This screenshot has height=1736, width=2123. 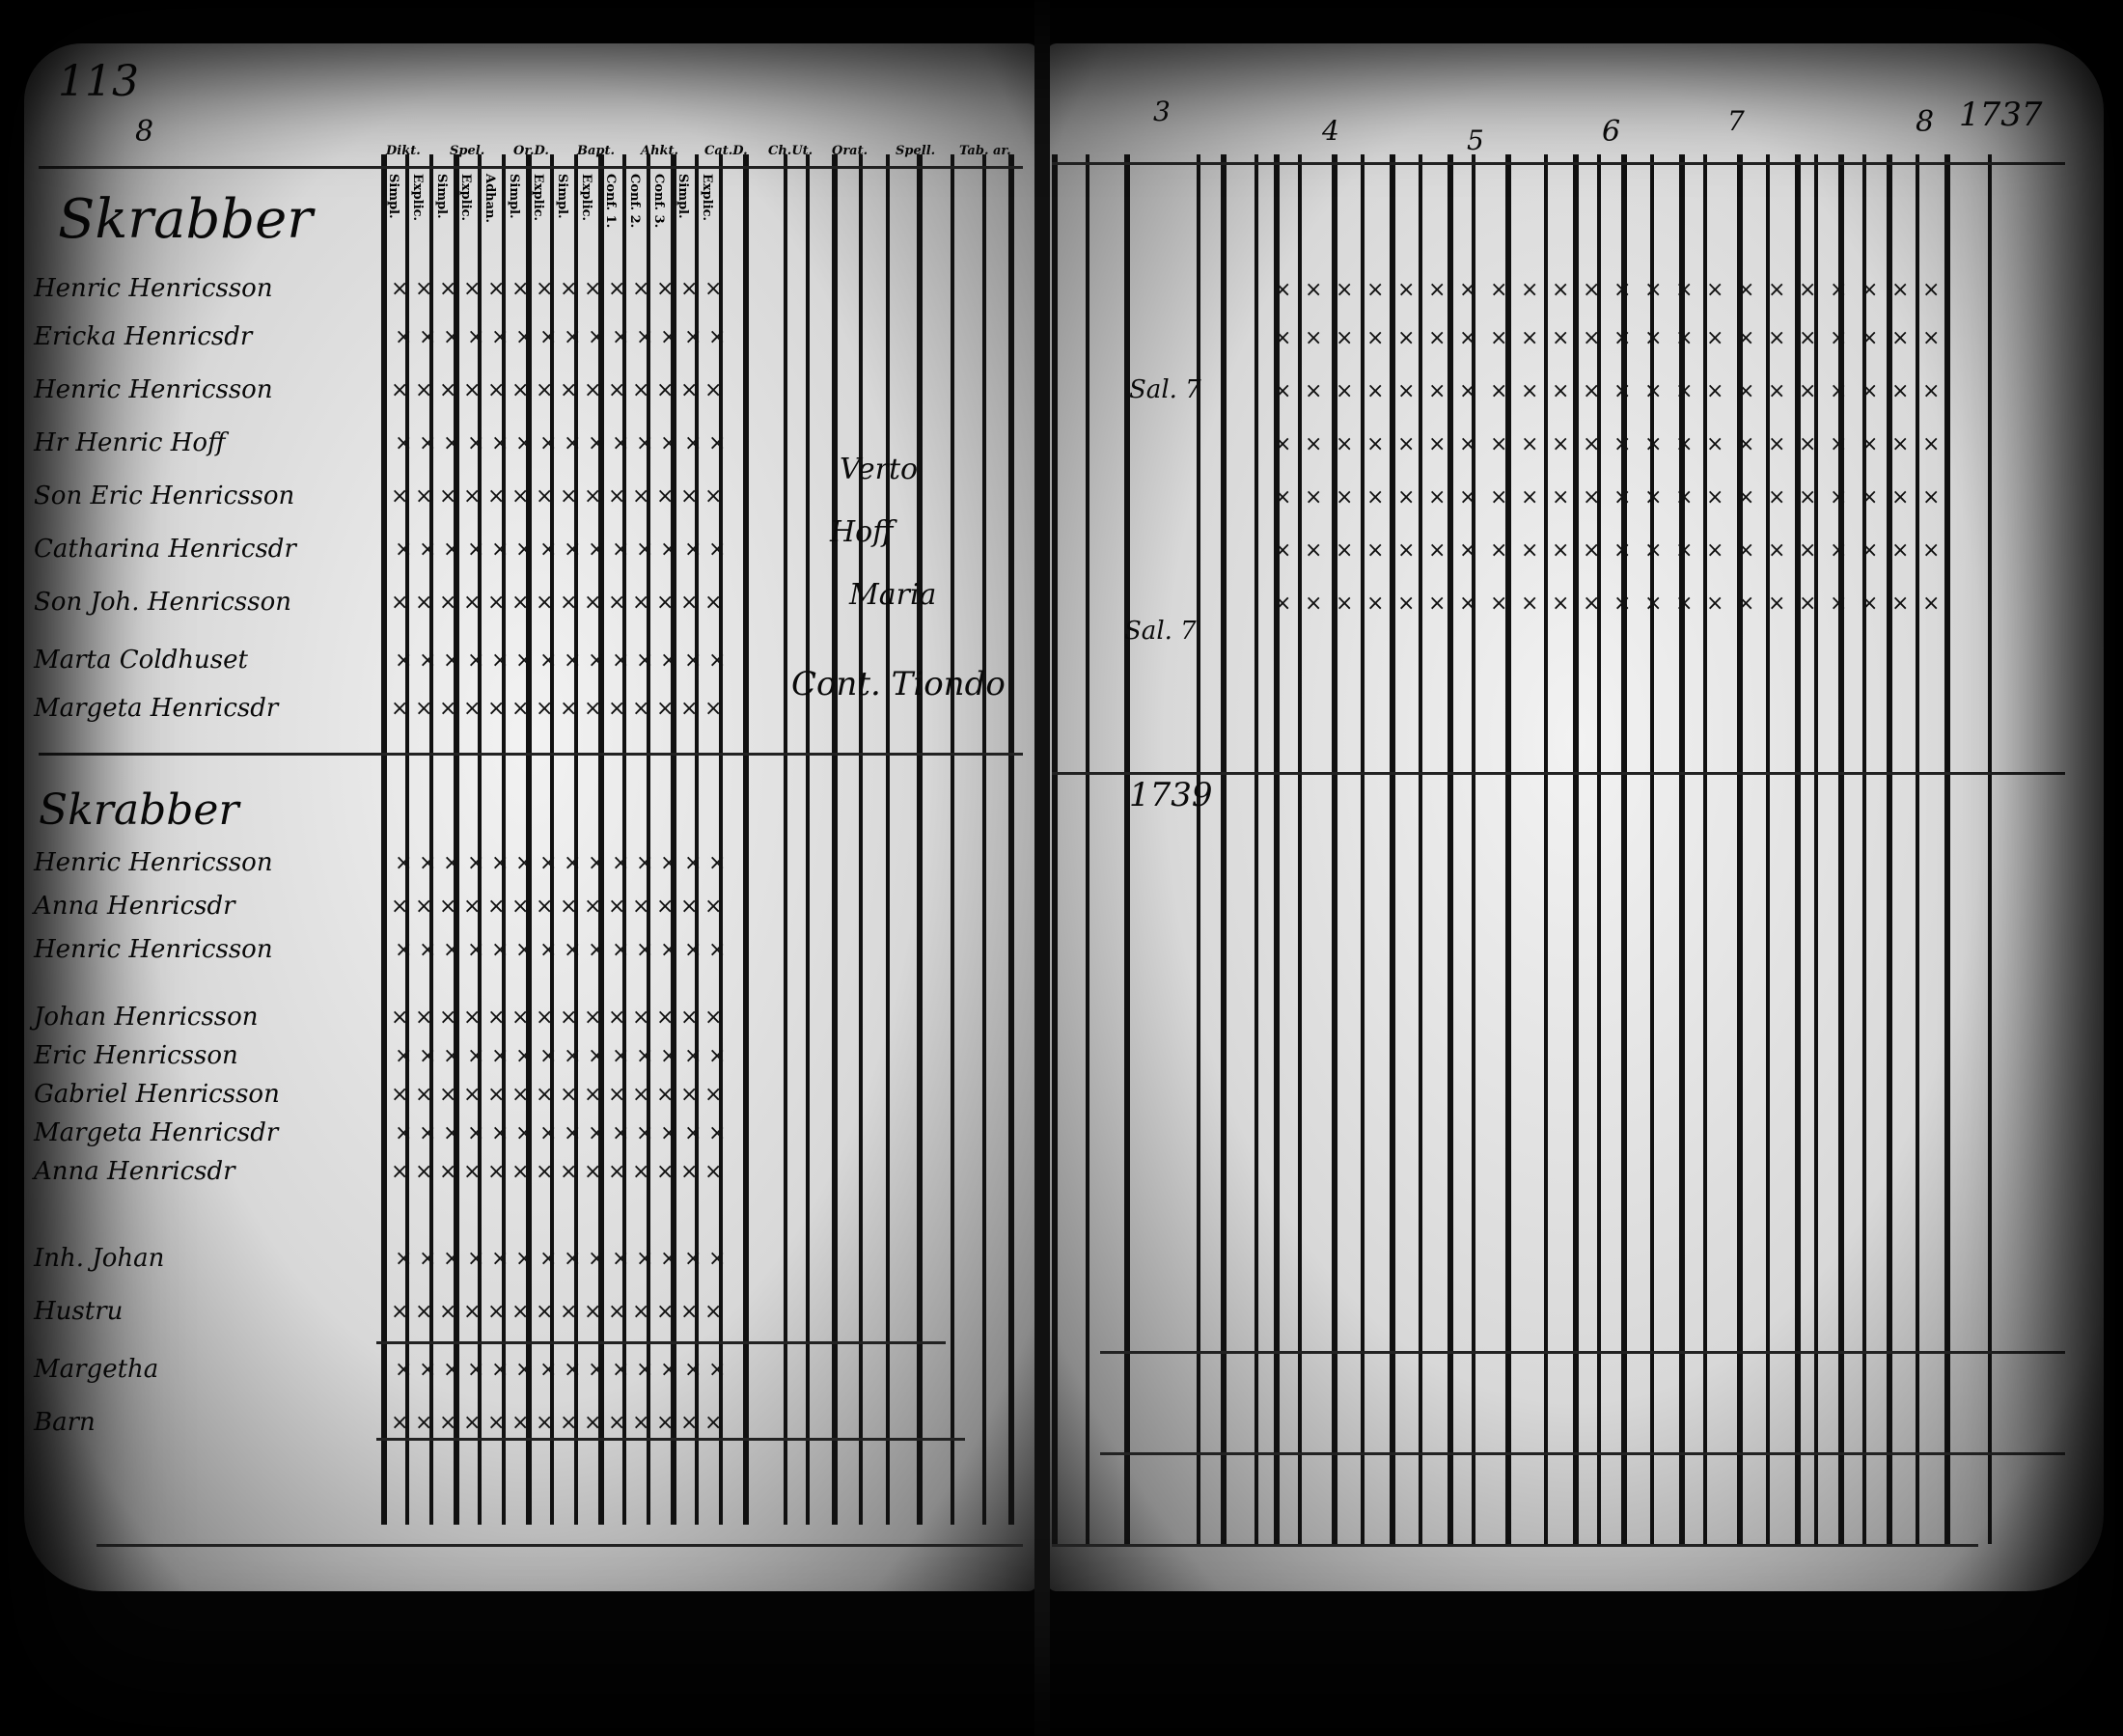 What do you see at coordinates (156, 709) in the screenshot?
I see `name-entry: Margeta Henricsdr` at bounding box center [156, 709].